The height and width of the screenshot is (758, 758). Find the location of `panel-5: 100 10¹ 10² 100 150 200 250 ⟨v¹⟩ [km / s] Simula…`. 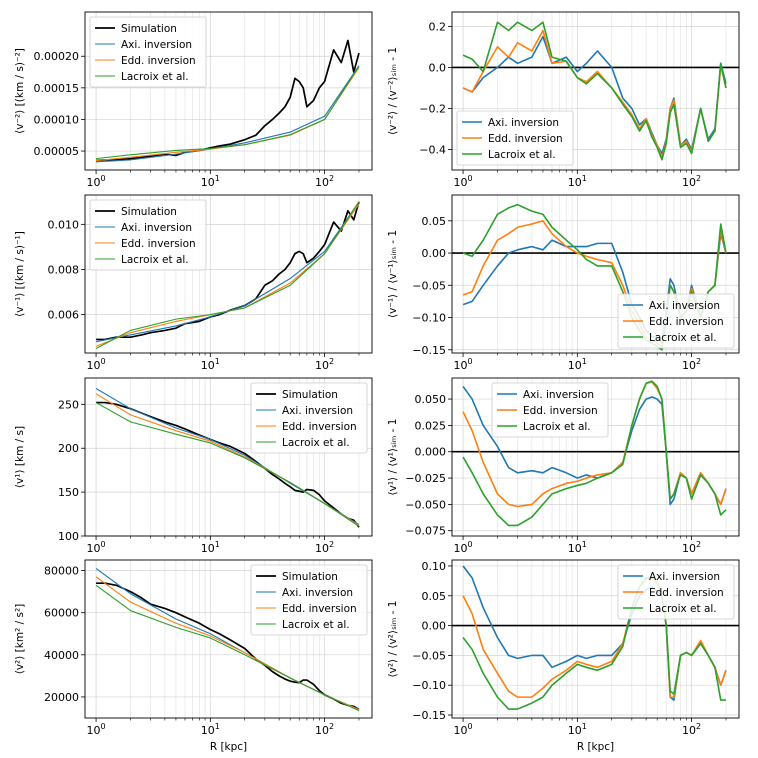

panel-5: 100 10¹ 10² 100 150 200 250 ⟨v¹⟩ [km / s] Simula… is located at coordinates (193, 466).